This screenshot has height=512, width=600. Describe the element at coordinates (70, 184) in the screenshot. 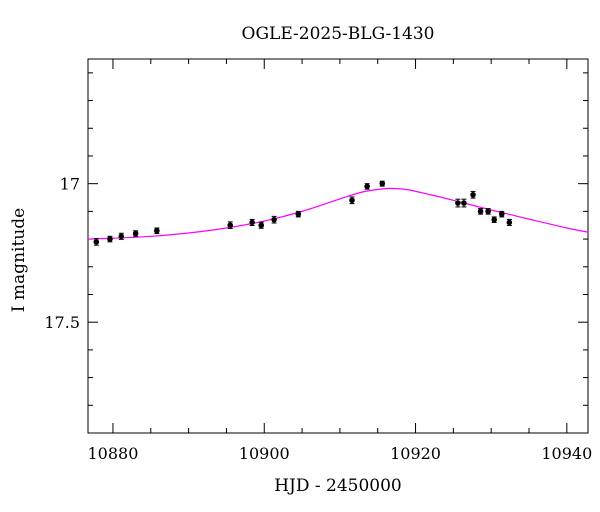

I see `y-tick-label: 17` at that location.